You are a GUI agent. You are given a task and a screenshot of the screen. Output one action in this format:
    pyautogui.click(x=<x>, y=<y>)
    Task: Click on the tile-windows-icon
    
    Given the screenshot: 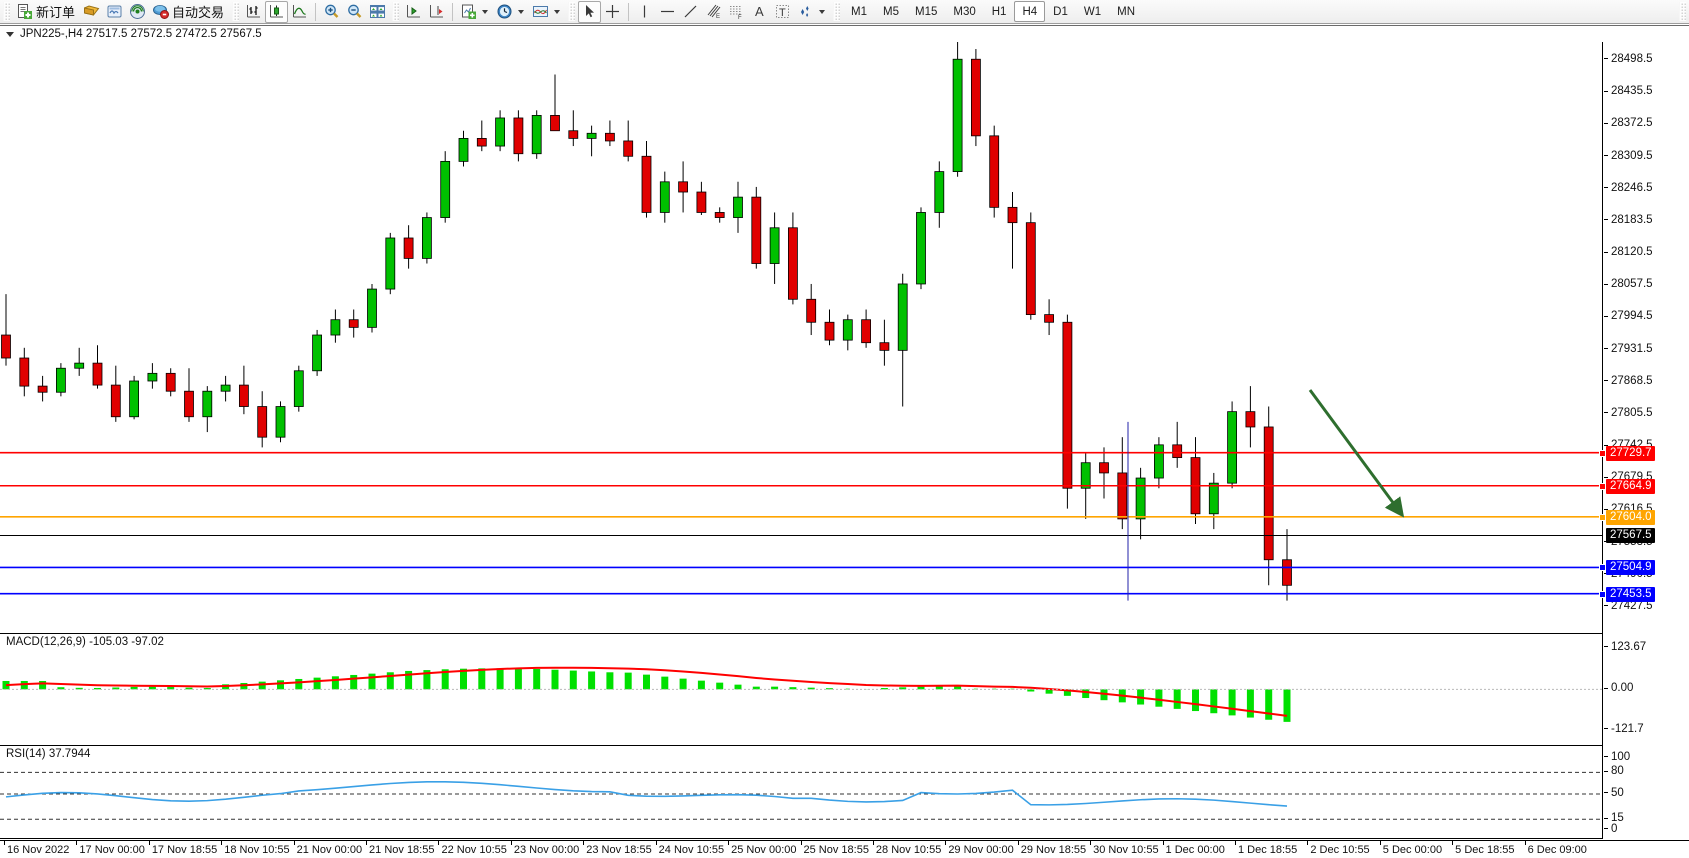 What is the action you would take?
    pyautogui.click(x=378, y=11)
    